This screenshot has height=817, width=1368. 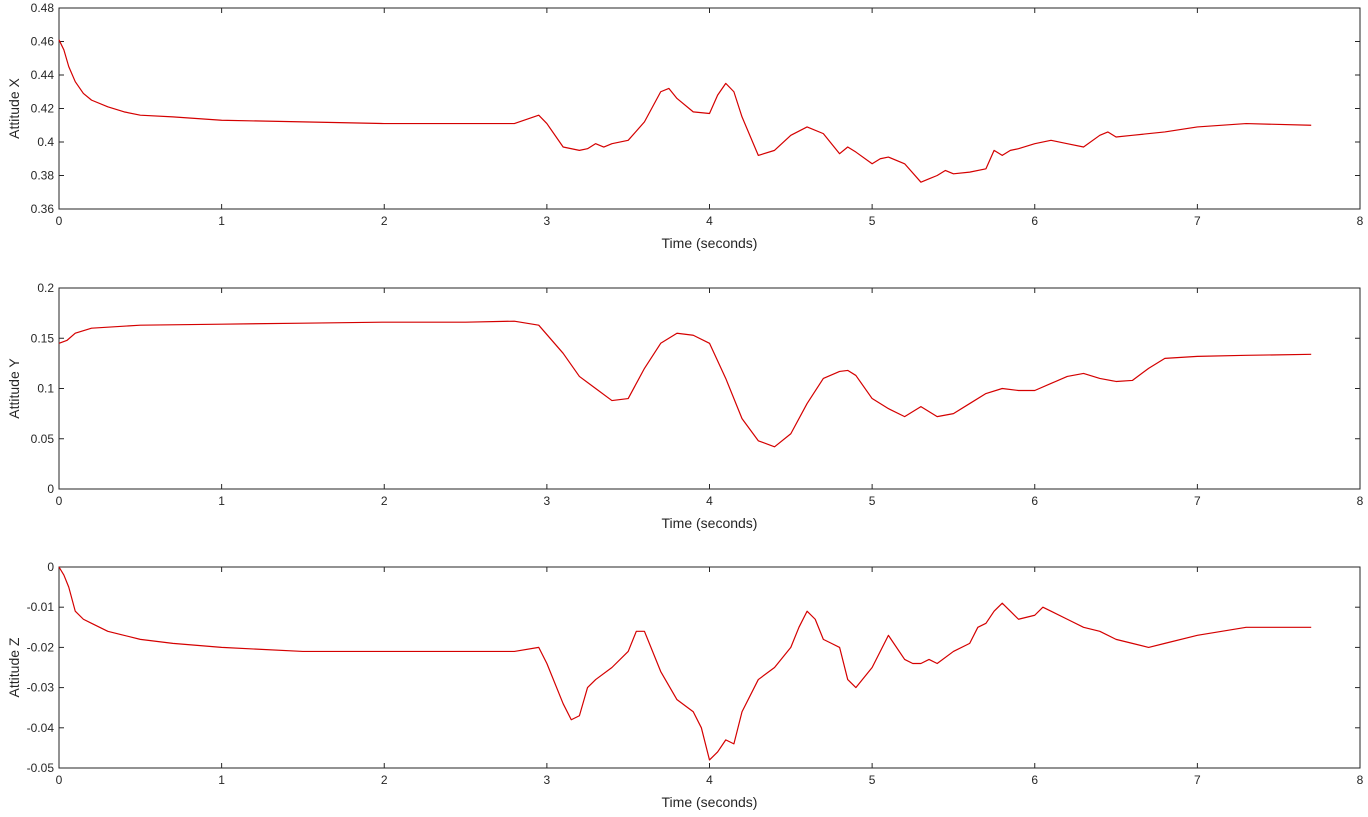 What do you see at coordinates (43, 176) in the screenshot?
I see `y-tick-label: 0.38` at bounding box center [43, 176].